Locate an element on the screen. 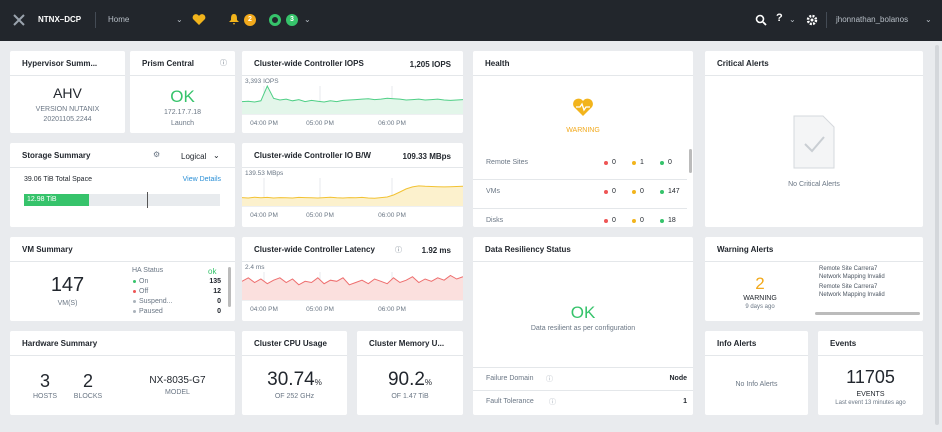 The width and height of the screenshot is (942, 432). sparkline: 04:00 PM 05:00 PM 06:00 PM 139.53 MBps is located at coordinates (352, 194).